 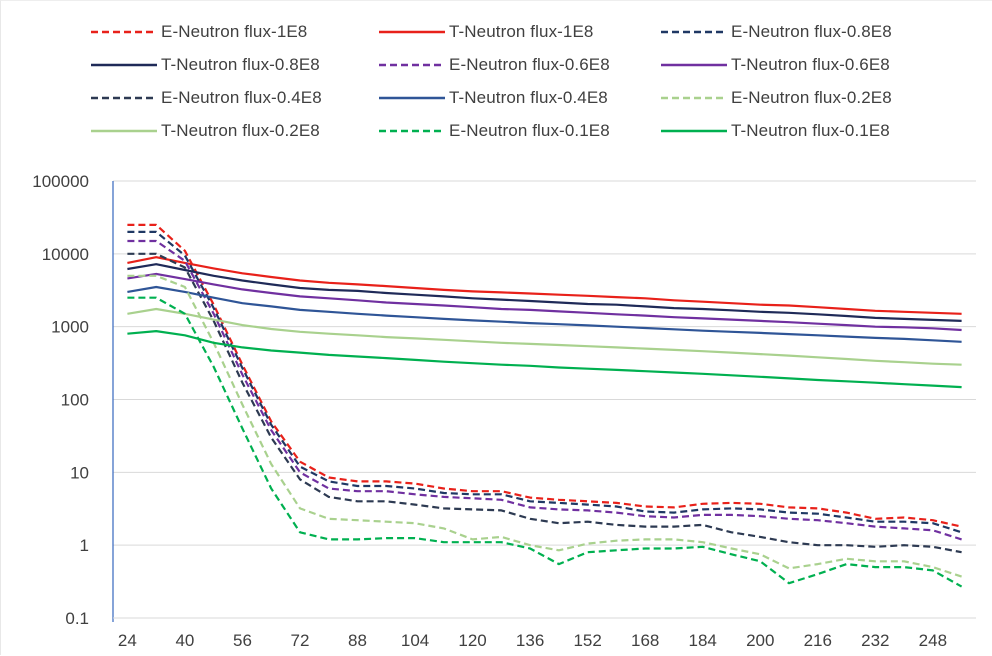 I want to click on legend-item: T-Neutron flux-0.2E8, so click(x=205, y=131).